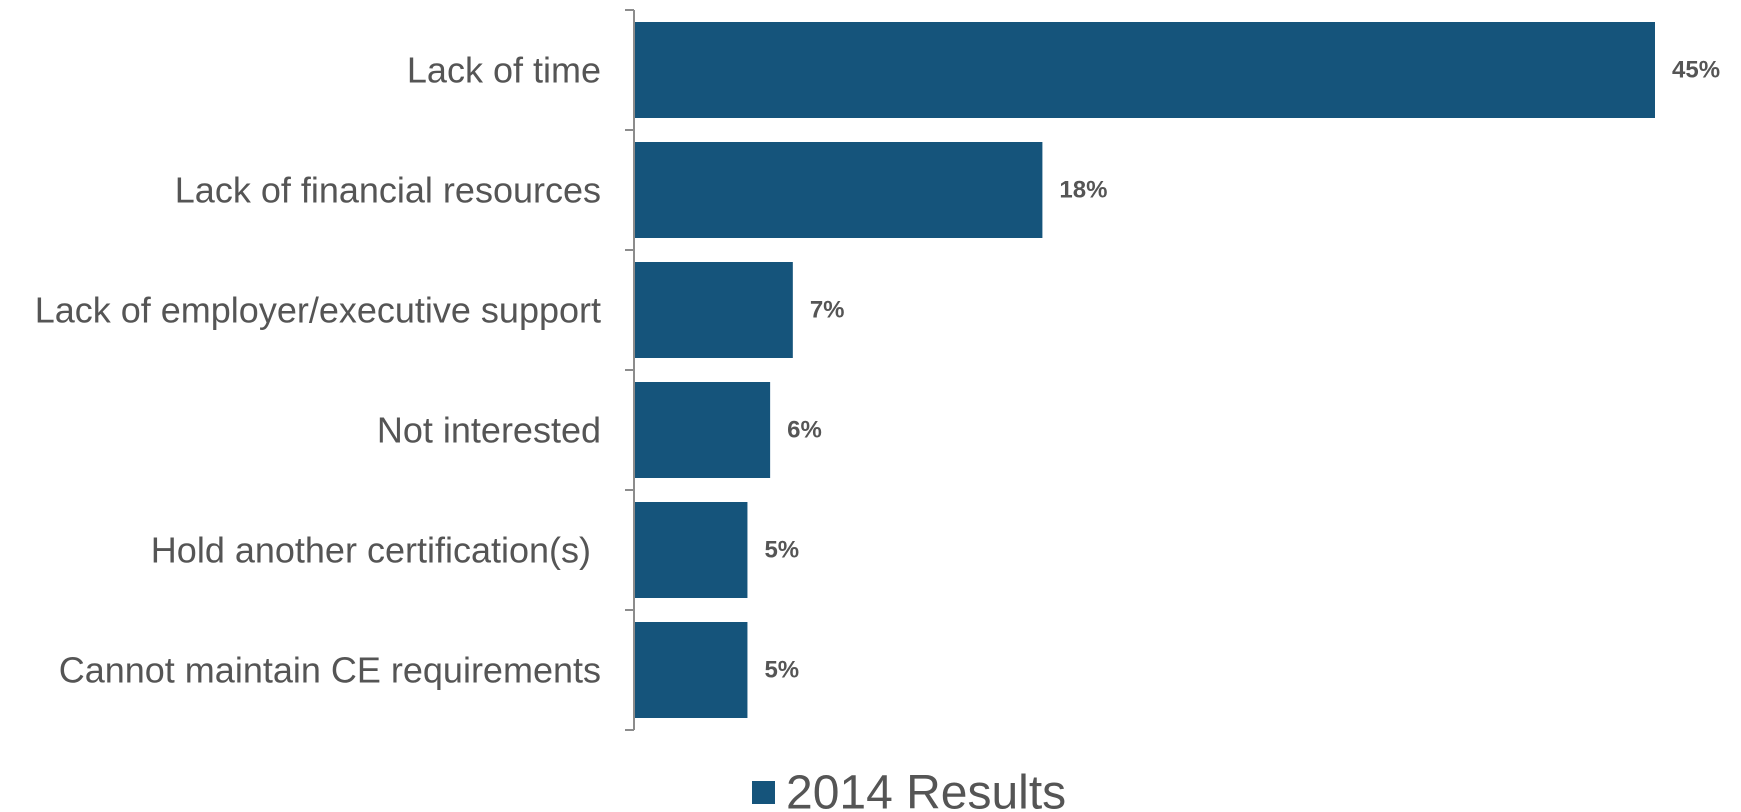  What do you see at coordinates (388, 190) in the screenshot?
I see `category-label: Lack of financial resources` at bounding box center [388, 190].